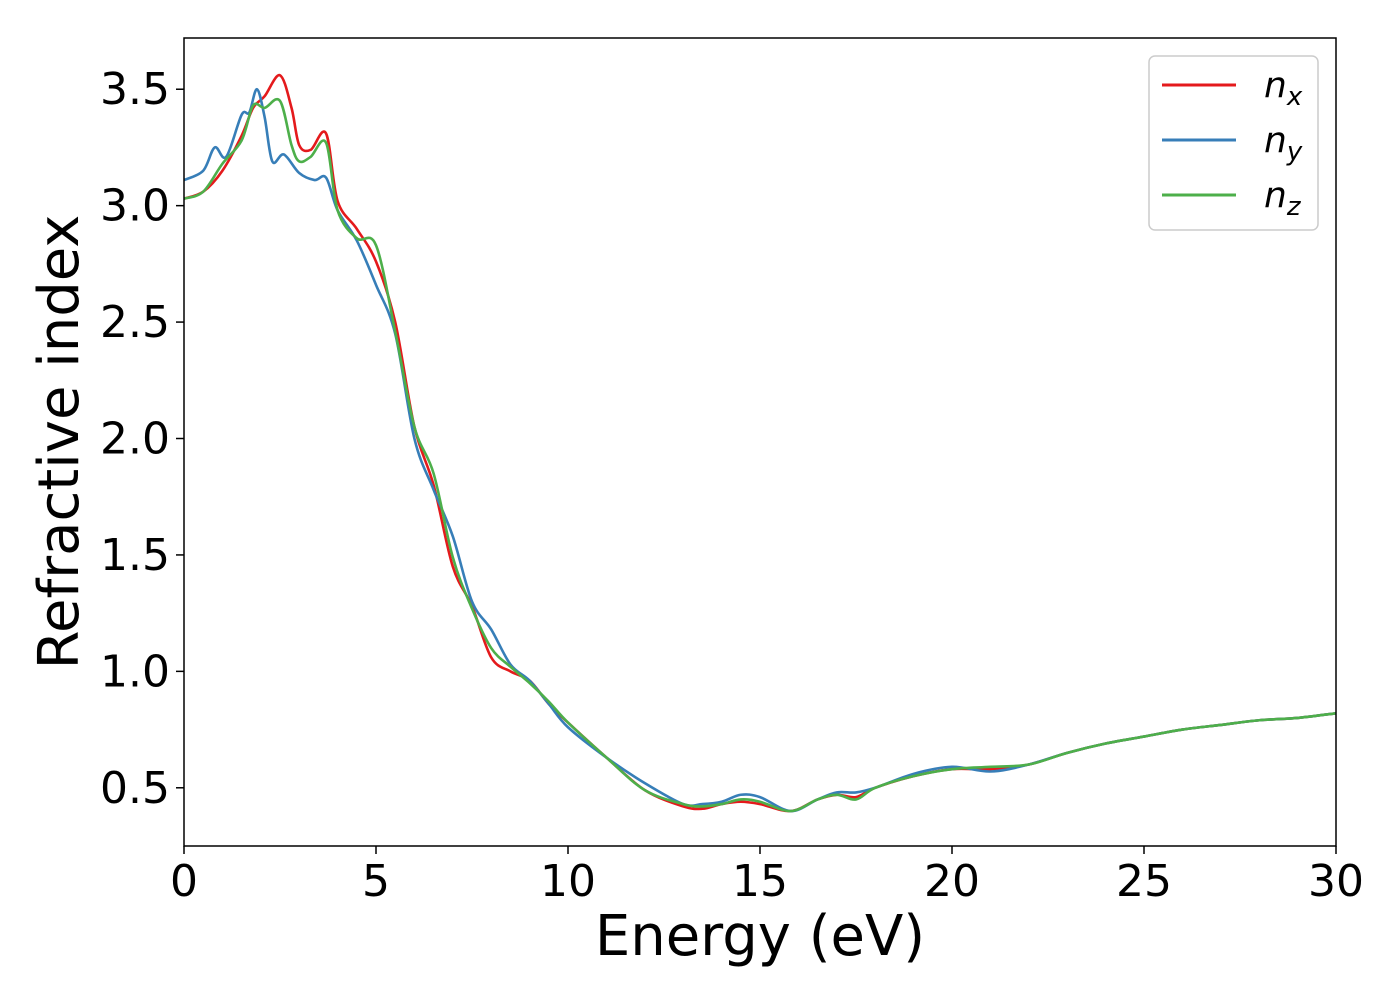 The height and width of the screenshot is (1000, 1400). I want to click on y-tick-label: 0.5, so click(135, 788).